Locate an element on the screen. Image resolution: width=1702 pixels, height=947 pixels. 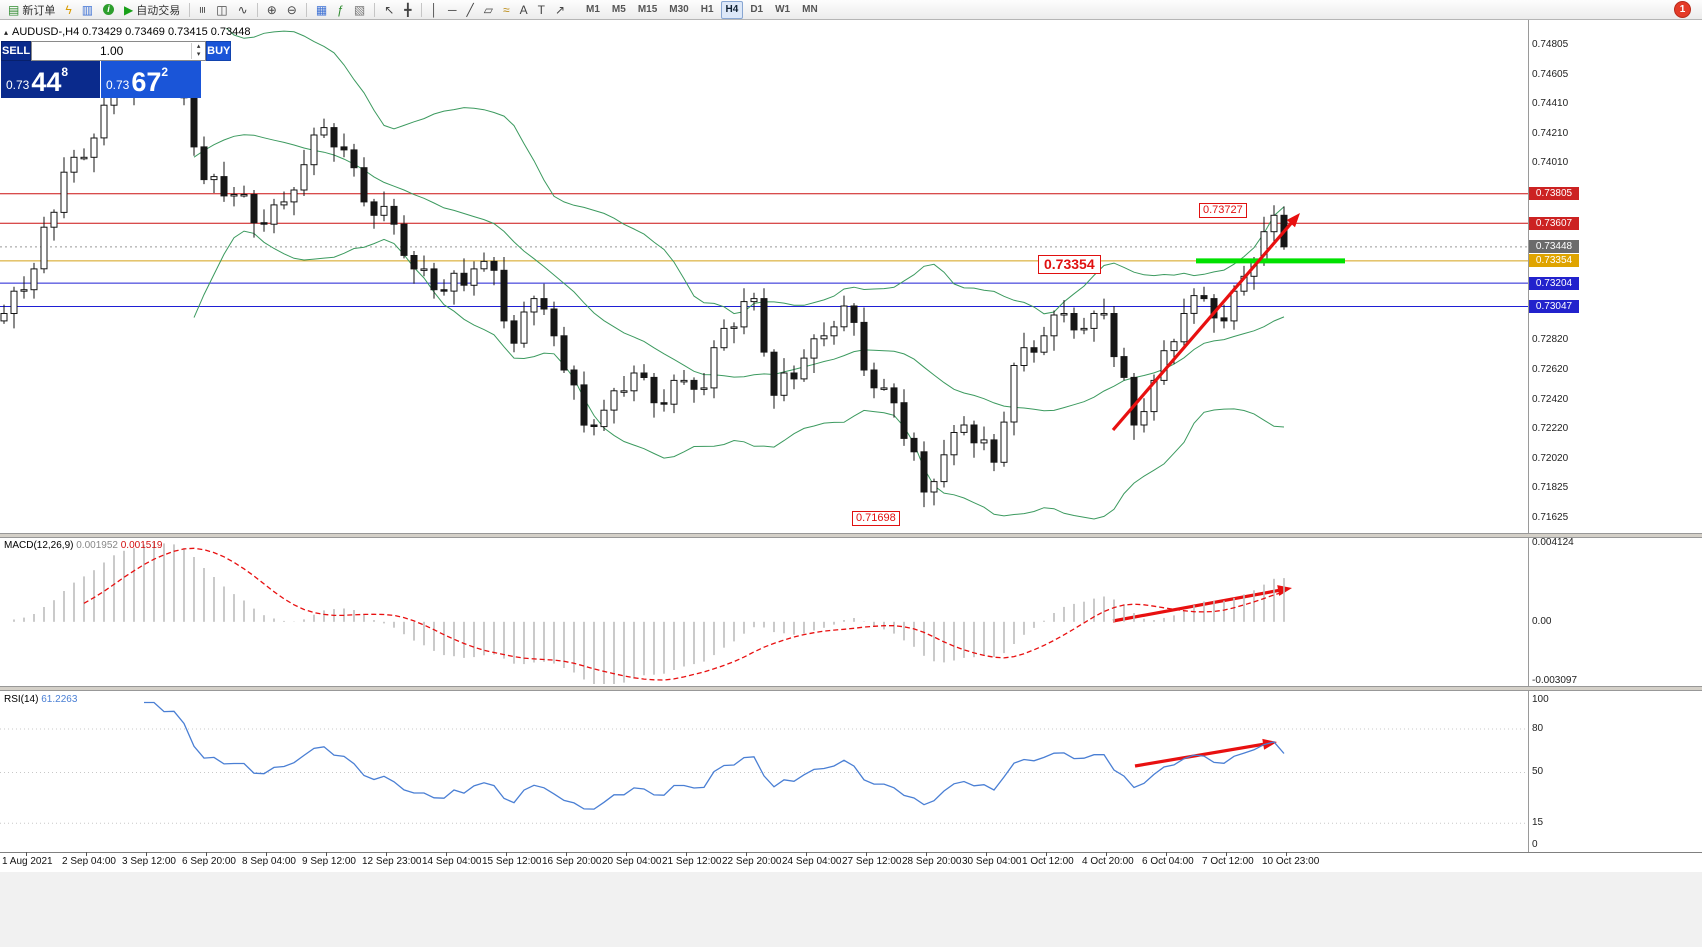
price-axis-label: 0.74410 is located at coordinates (1550, 103).